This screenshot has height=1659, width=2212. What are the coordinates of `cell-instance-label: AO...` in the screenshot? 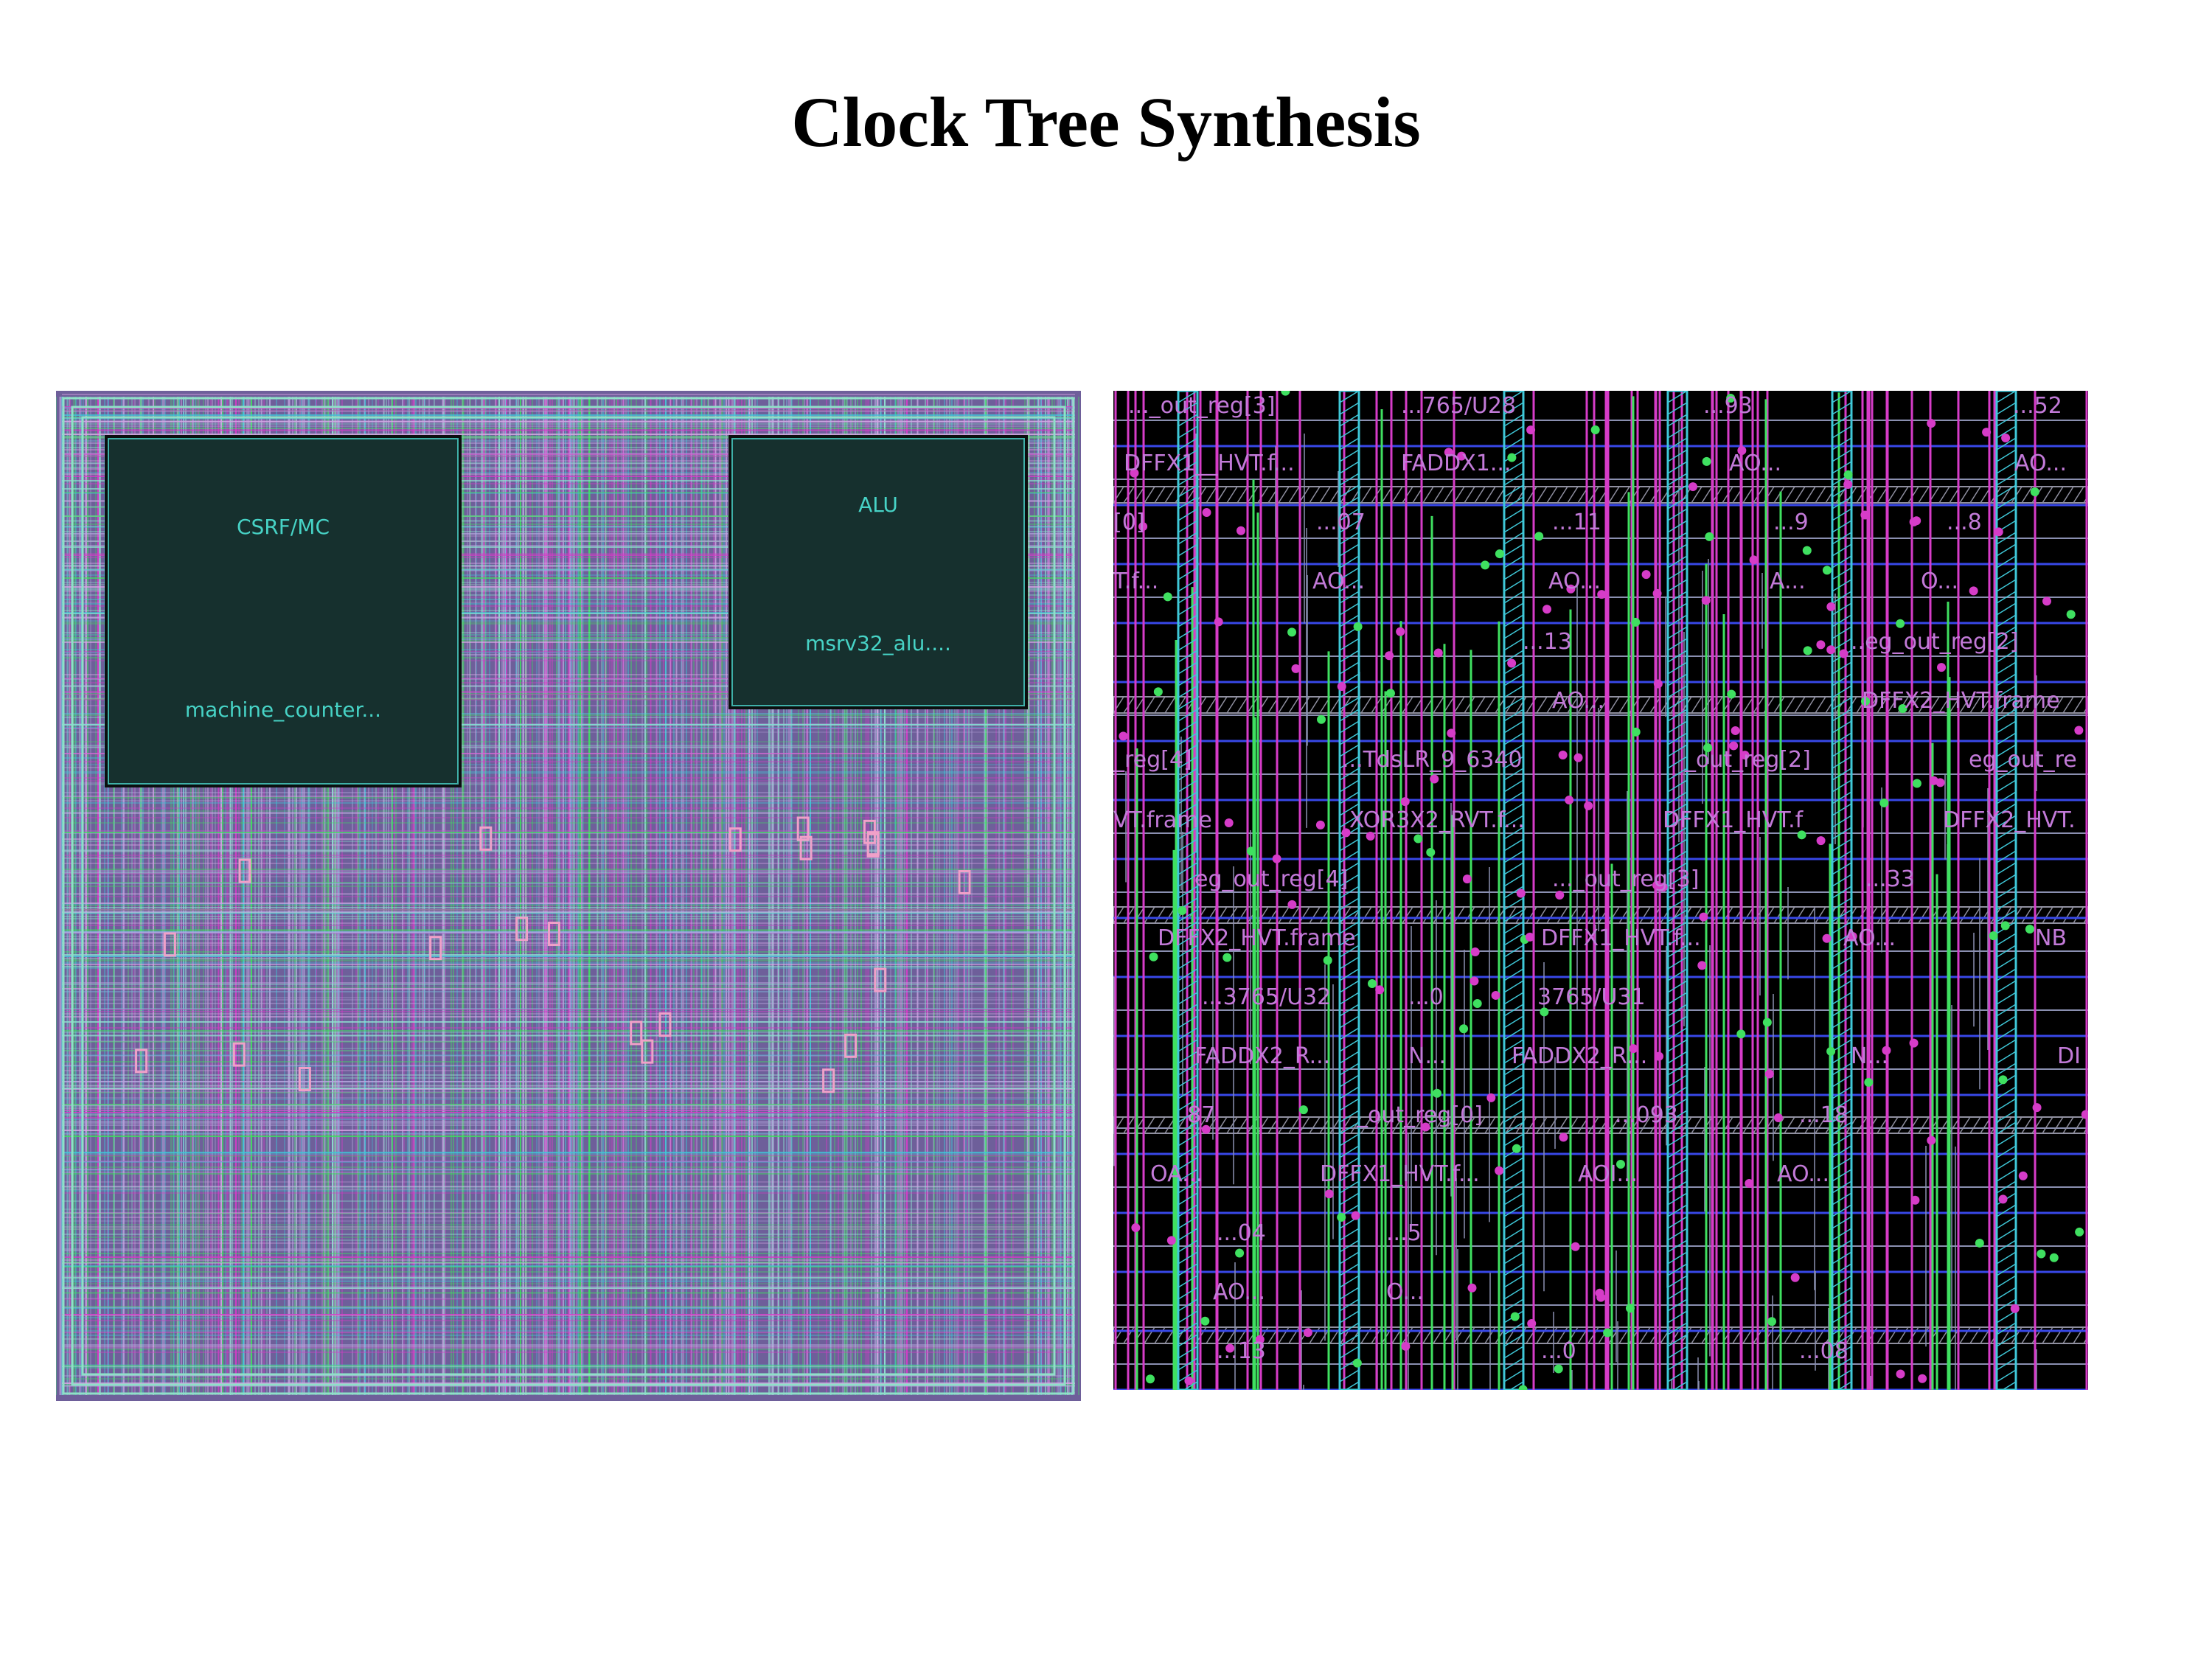 It's located at (1803, 1174).